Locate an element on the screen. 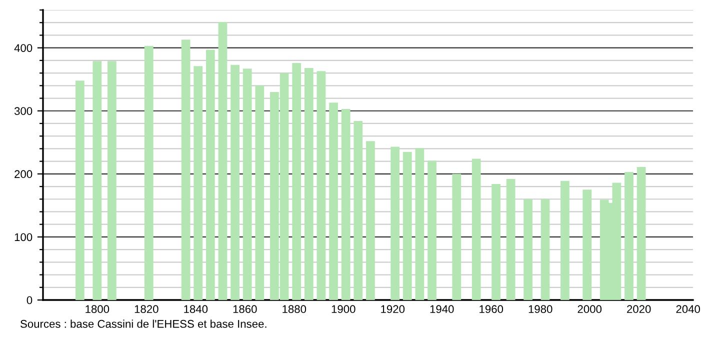  y-tick-label: 300 is located at coordinates (23, 111).